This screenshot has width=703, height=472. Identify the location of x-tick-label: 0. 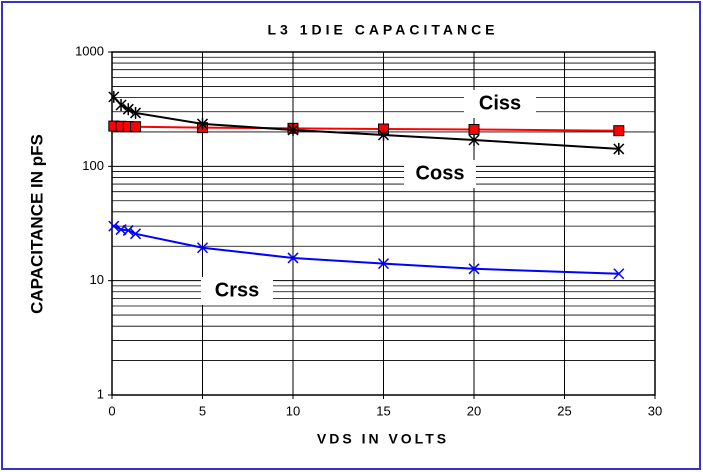
(111, 410).